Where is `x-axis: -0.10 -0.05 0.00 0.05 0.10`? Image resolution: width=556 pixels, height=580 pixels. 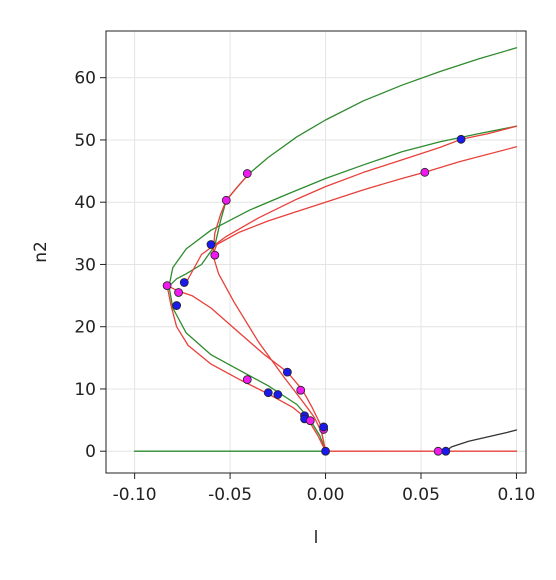
x-axis: -0.10 -0.05 0.00 0.05 0.10 is located at coordinates (324, 489).